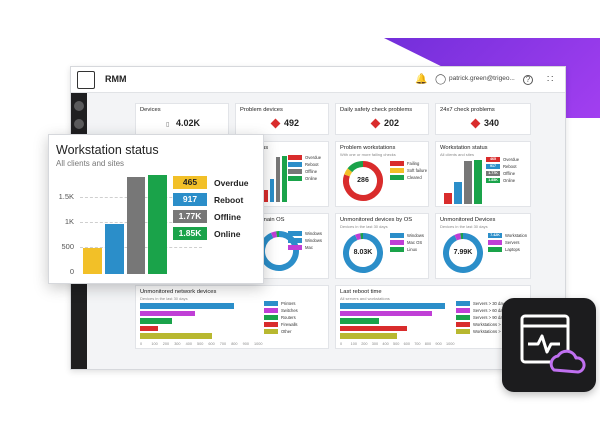  What do you see at coordinates (553, 344) in the screenshot?
I see `monitor-cloud-icon` at bounding box center [553, 344].